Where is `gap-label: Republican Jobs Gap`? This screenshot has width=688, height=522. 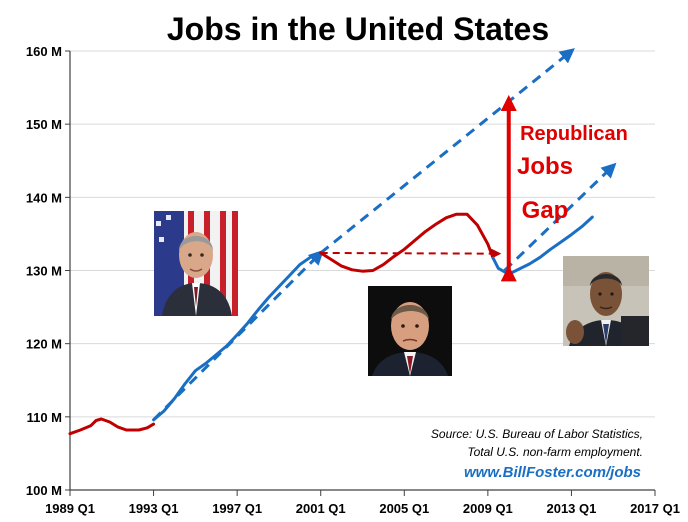 gap-label: Republican Jobs Gap is located at coordinates (572, 173).